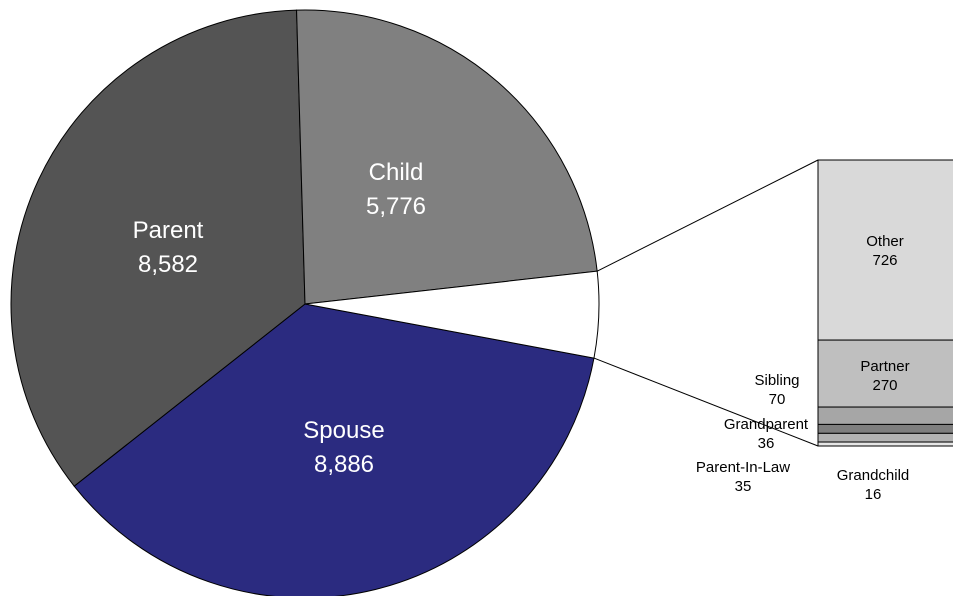 The width and height of the screenshot is (953, 596). Describe the element at coordinates (777, 399) in the screenshot. I see `bar-label-sibling-value: 70` at that location.